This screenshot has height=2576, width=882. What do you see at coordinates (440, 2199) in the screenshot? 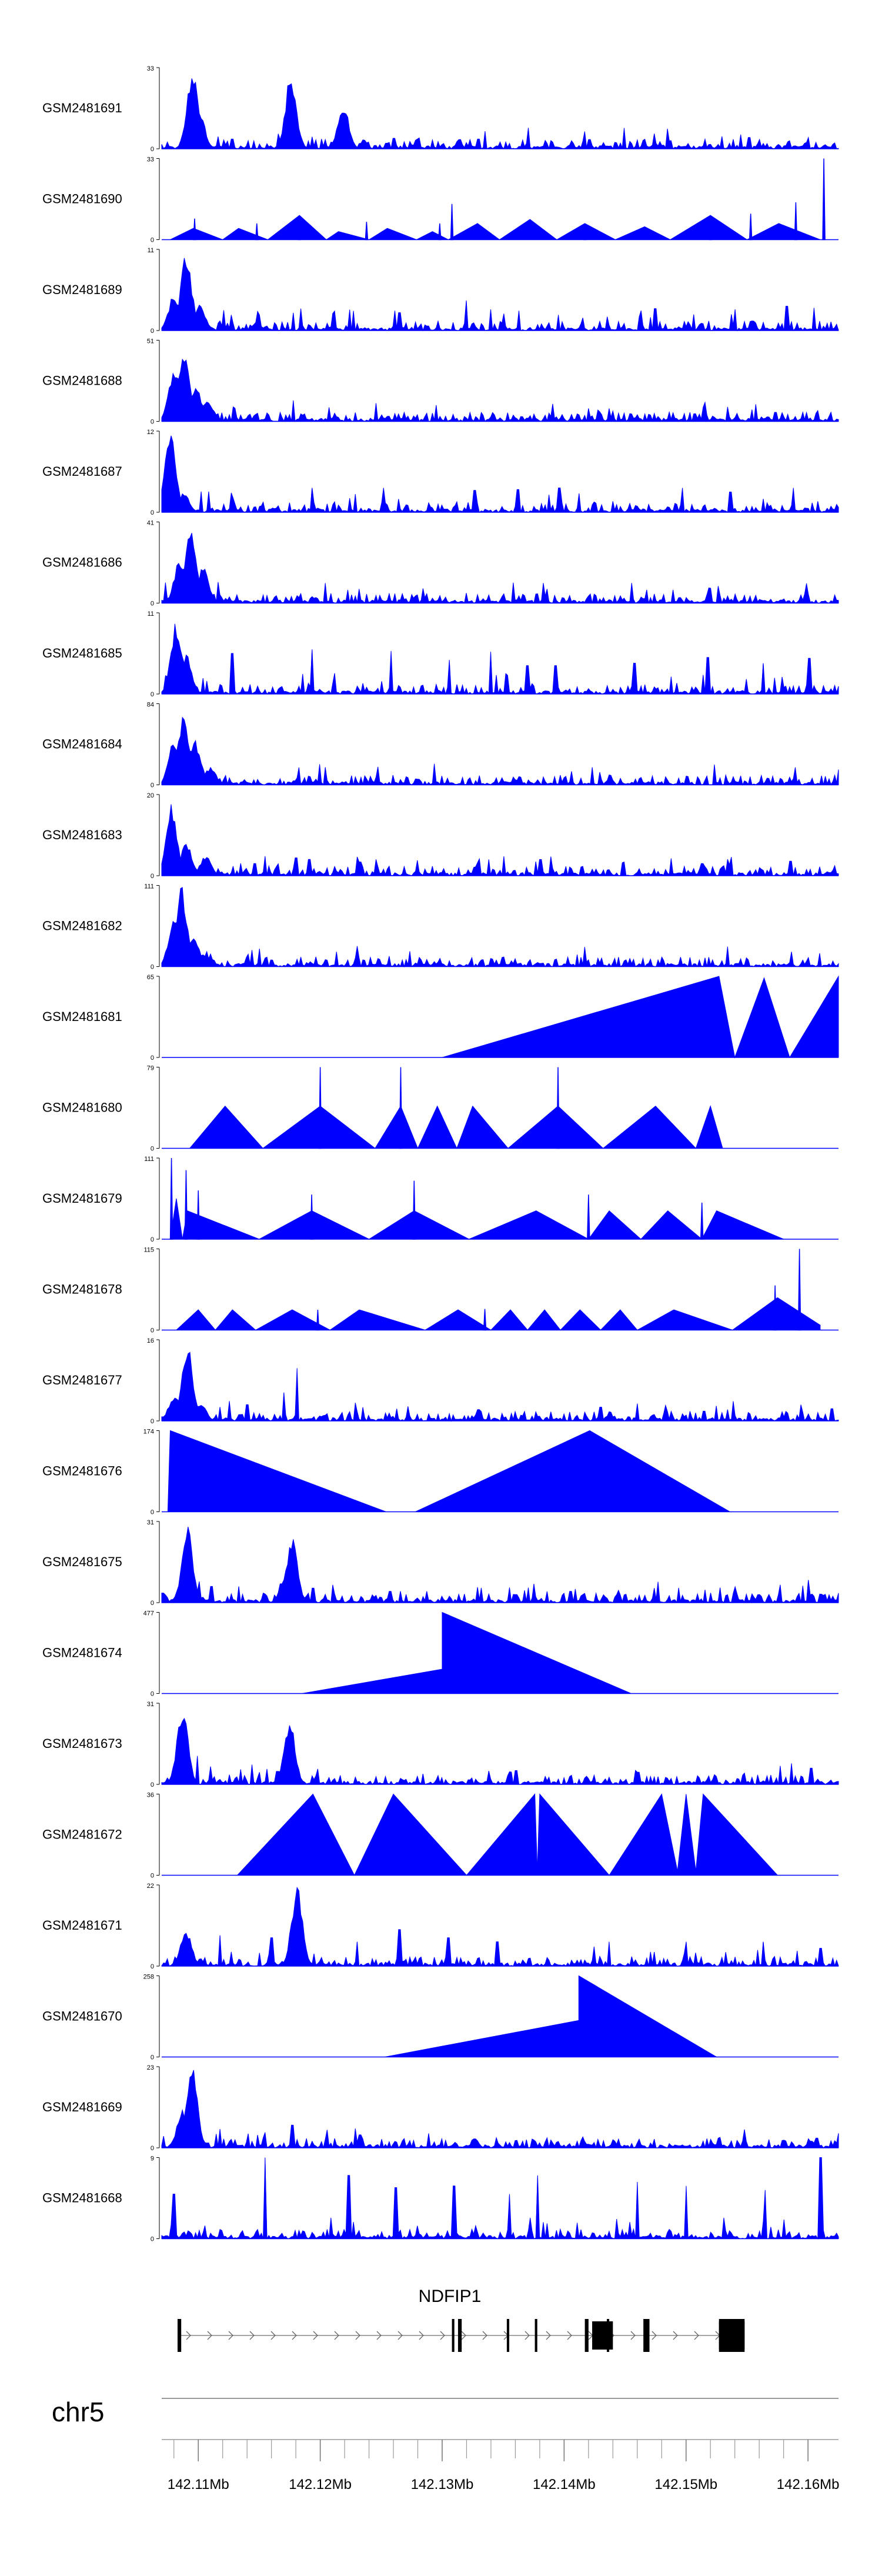
I see `track-GSM2481668: GSM2481668 9 0` at bounding box center [440, 2199].